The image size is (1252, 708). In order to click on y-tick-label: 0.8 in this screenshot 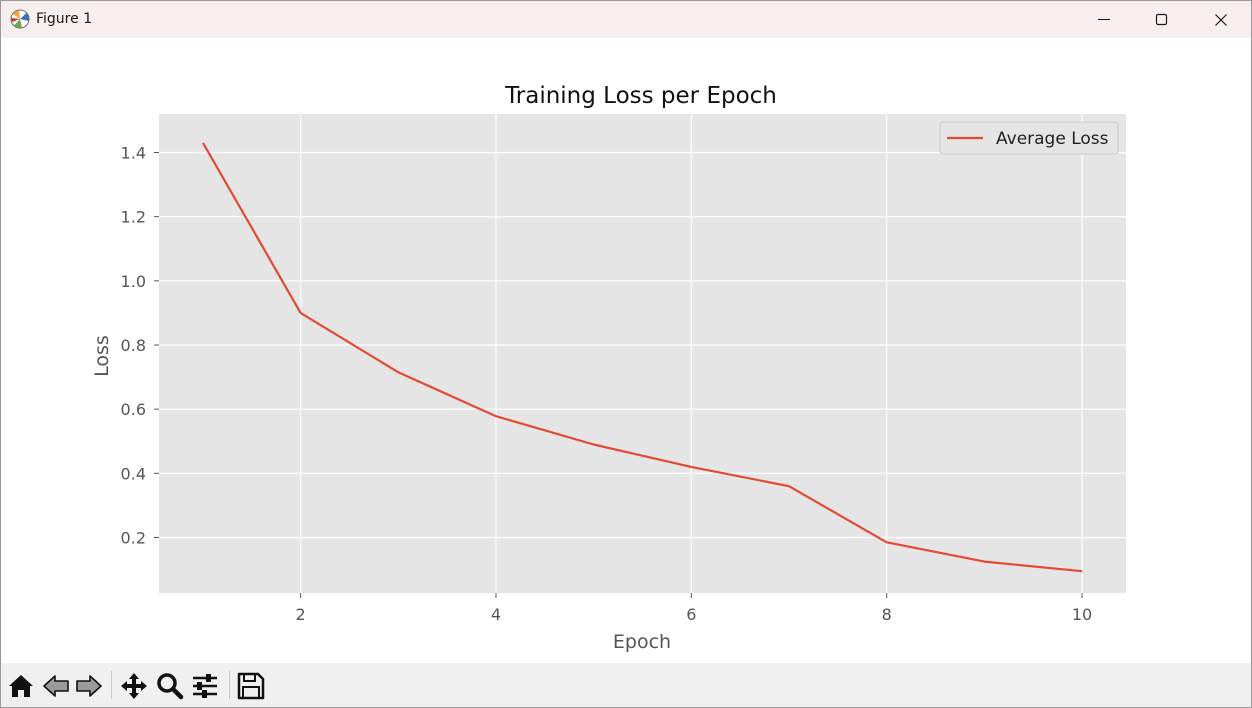, I will do `click(133, 345)`.